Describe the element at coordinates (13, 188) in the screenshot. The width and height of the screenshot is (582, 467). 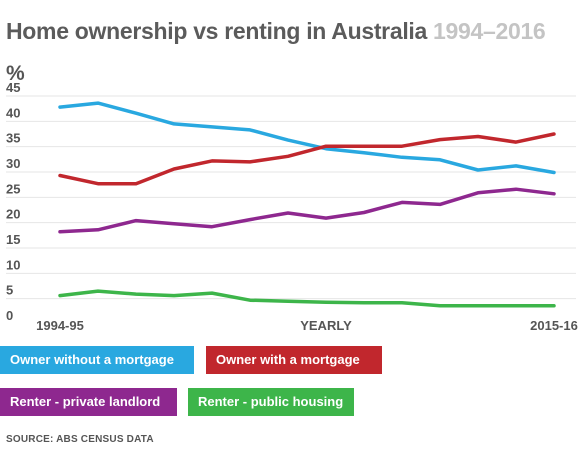
I see `y-tick-label: 25` at that location.